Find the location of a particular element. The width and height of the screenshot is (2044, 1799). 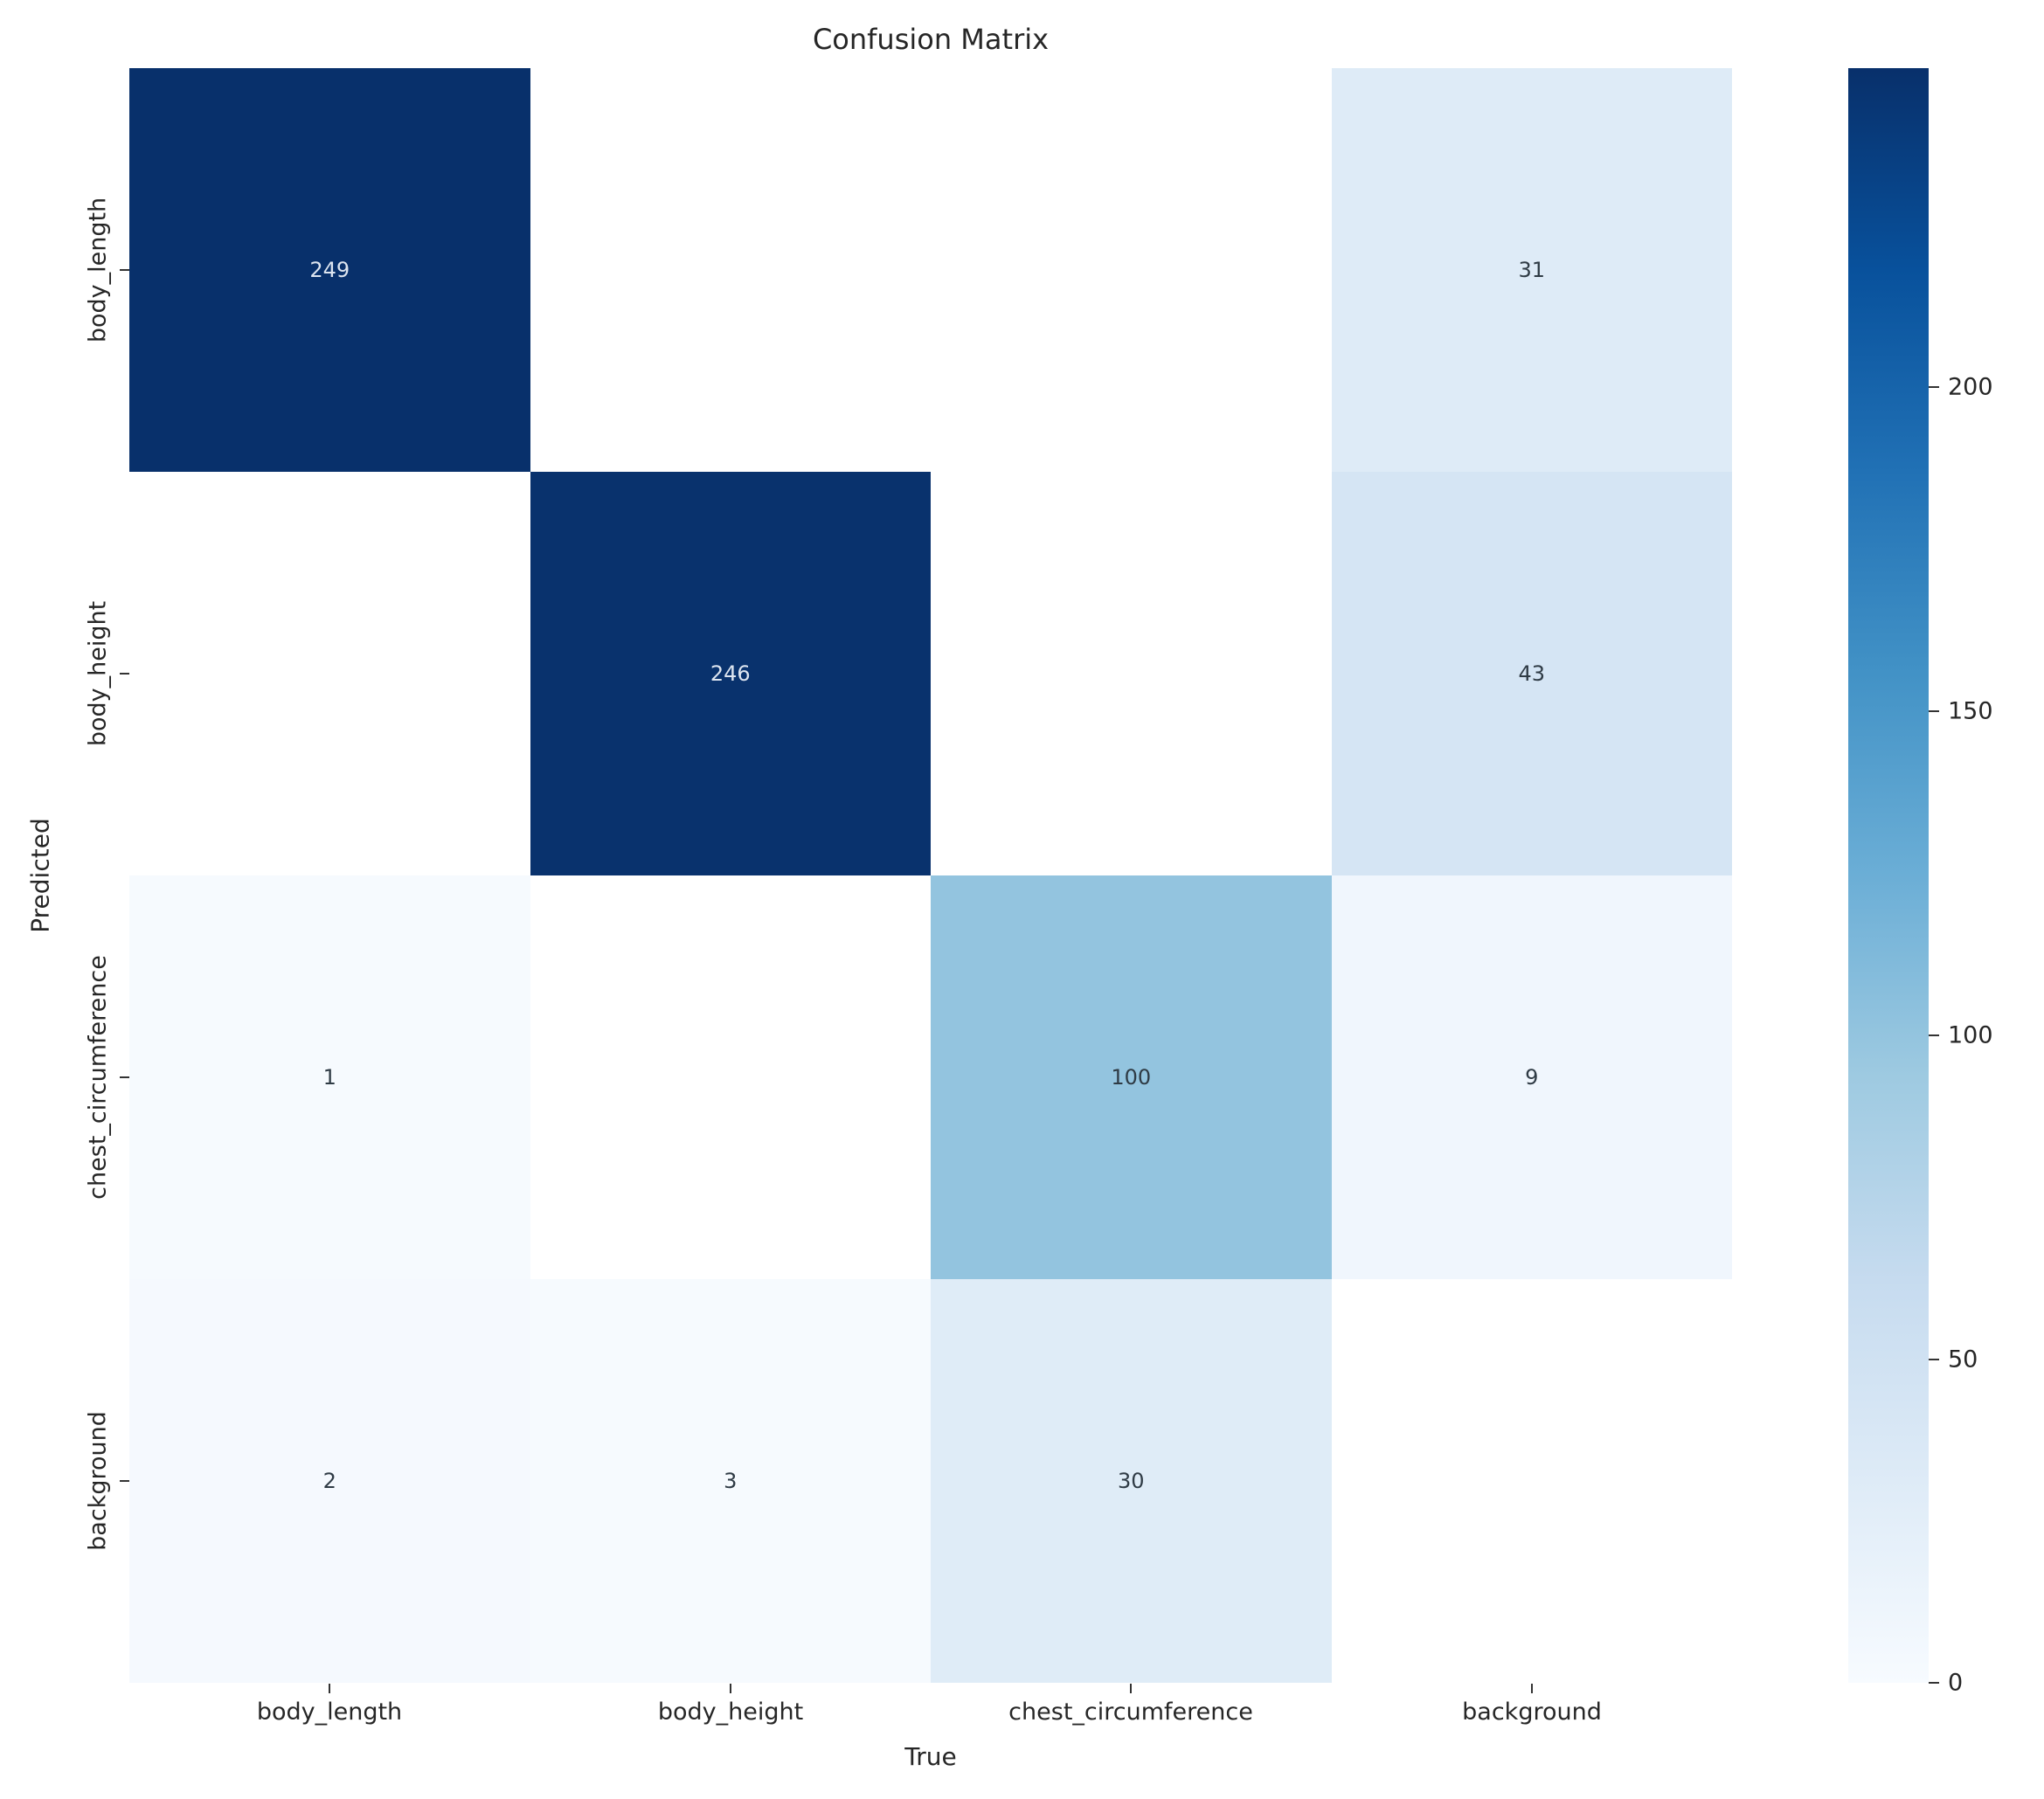

cell-r0c0: 249 is located at coordinates (329, 270).